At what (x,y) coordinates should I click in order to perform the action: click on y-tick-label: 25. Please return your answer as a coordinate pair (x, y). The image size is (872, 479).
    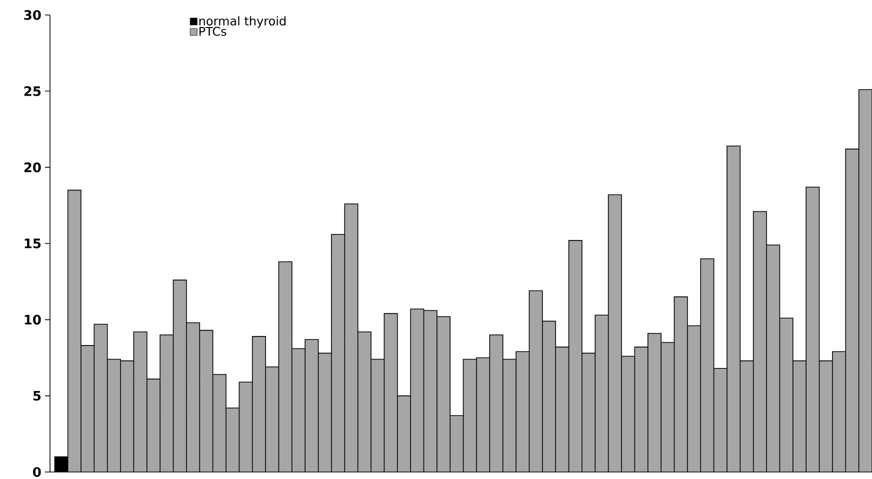
    Looking at the image, I should click on (32, 91).